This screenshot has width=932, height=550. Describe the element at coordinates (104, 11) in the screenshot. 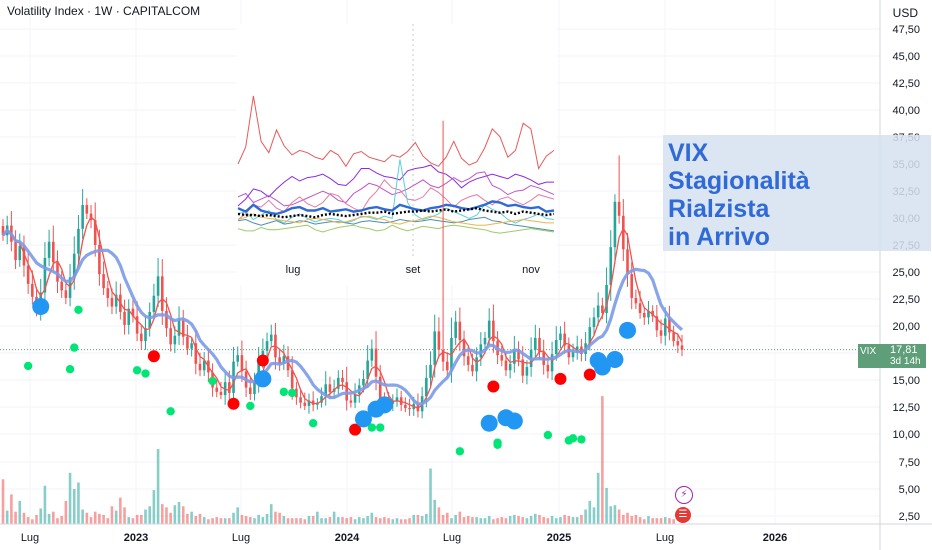

I see `chart-title: Volatility Index · 1W · CAPITALCOM` at that location.